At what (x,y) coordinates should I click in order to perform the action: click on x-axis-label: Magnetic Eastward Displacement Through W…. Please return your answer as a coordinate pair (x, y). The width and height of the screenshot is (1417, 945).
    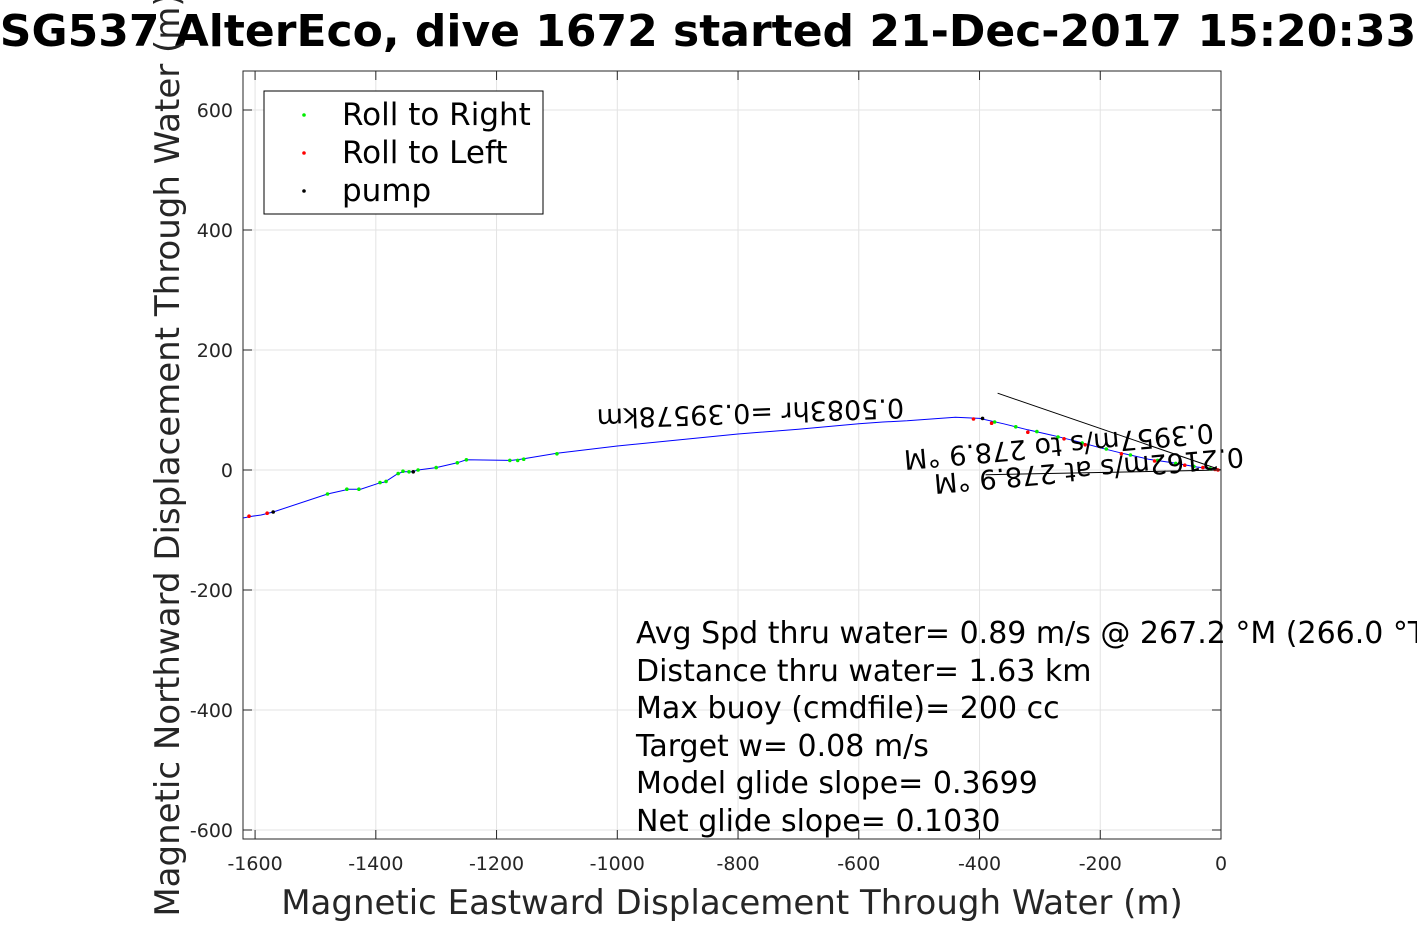
    Looking at the image, I should click on (732, 903).